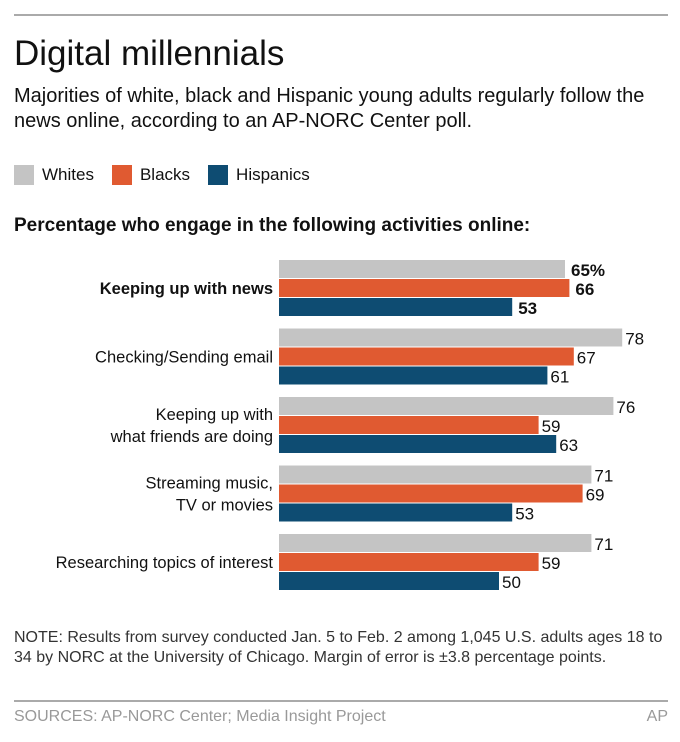 The height and width of the screenshot is (742, 680). Describe the element at coordinates (165, 174) in the screenshot. I see `legend-label: Blacks` at that location.